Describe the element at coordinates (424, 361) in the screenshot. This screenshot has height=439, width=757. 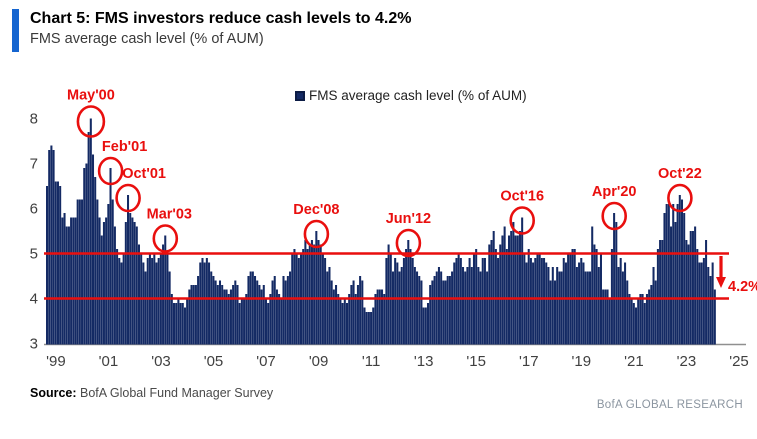
I see `x-tick-label: '13` at that location.